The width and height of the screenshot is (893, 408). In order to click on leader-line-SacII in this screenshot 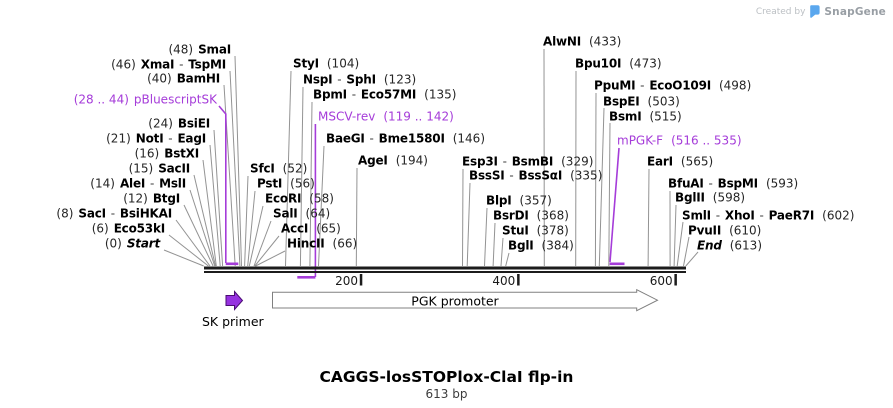, I will do `click(204, 220)`.